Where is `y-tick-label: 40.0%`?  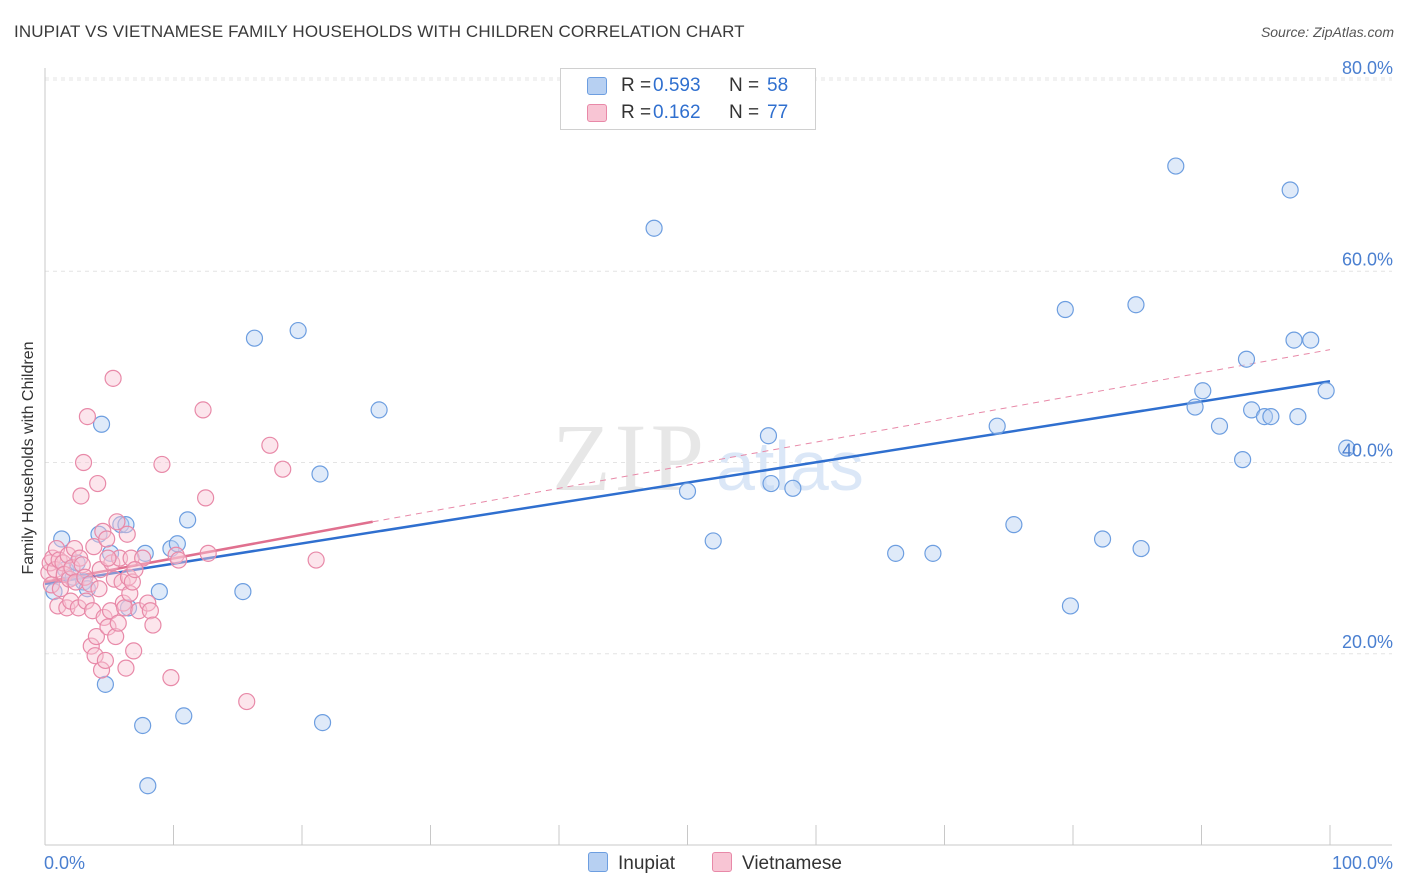
y-tick-label: 40.0% is located at coordinates (1367, 451).